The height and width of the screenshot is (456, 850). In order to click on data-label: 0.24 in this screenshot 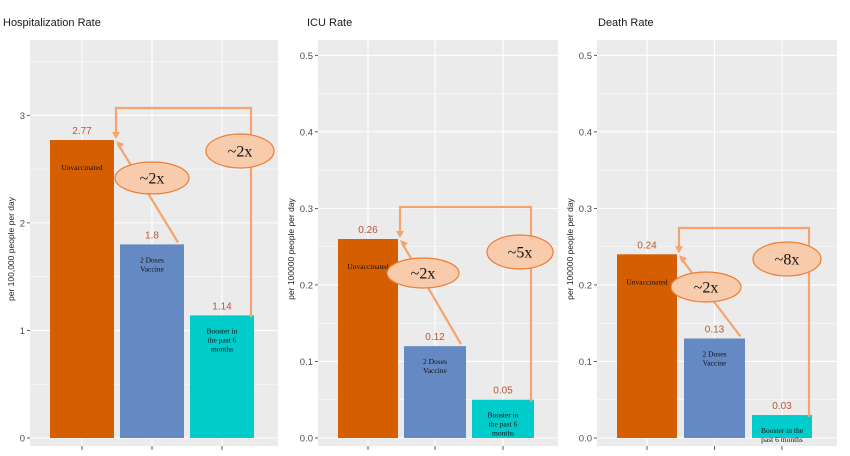, I will do `click(647, 245)`.